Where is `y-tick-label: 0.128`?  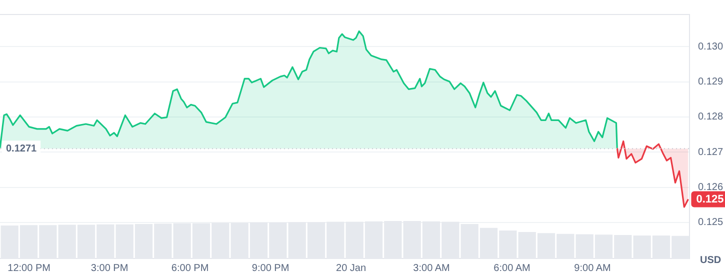 y-tick-label: 0.128 is located at coordinates (711, 117).